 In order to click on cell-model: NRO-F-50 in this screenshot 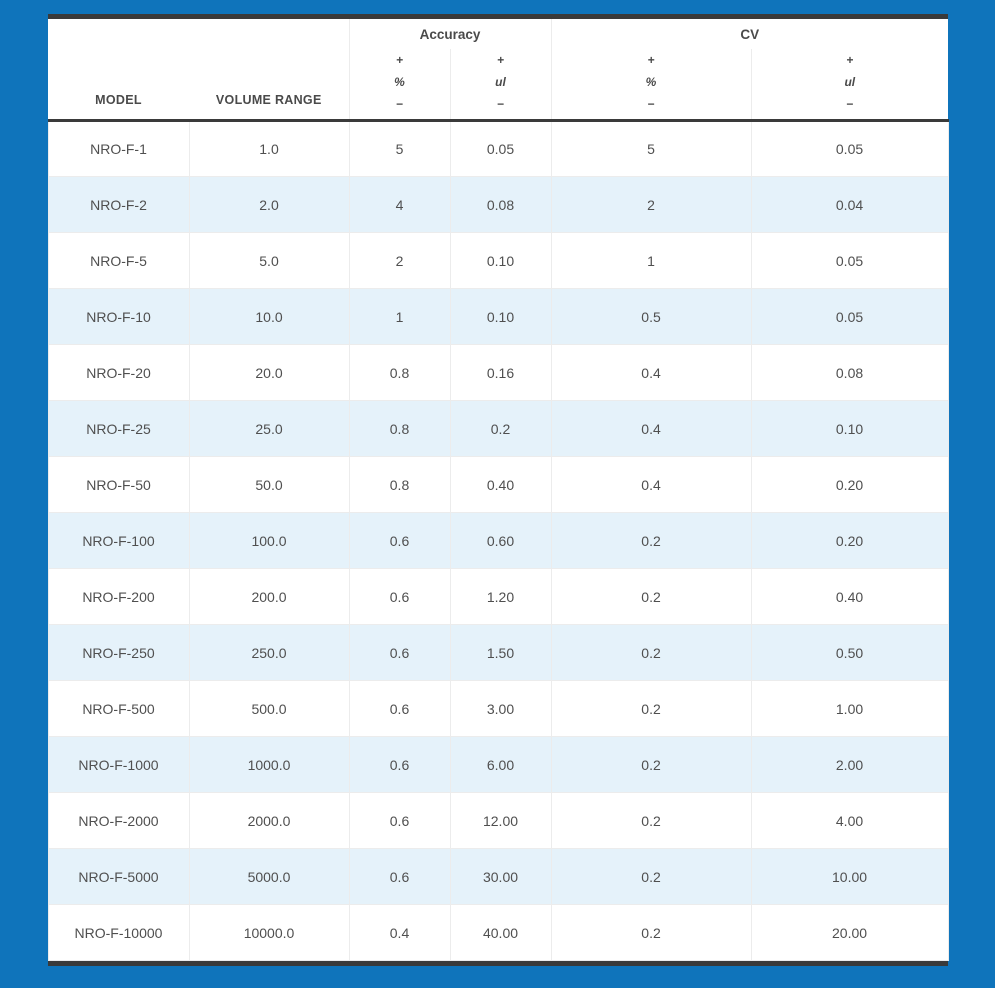, I will do `click(118, 484)`.